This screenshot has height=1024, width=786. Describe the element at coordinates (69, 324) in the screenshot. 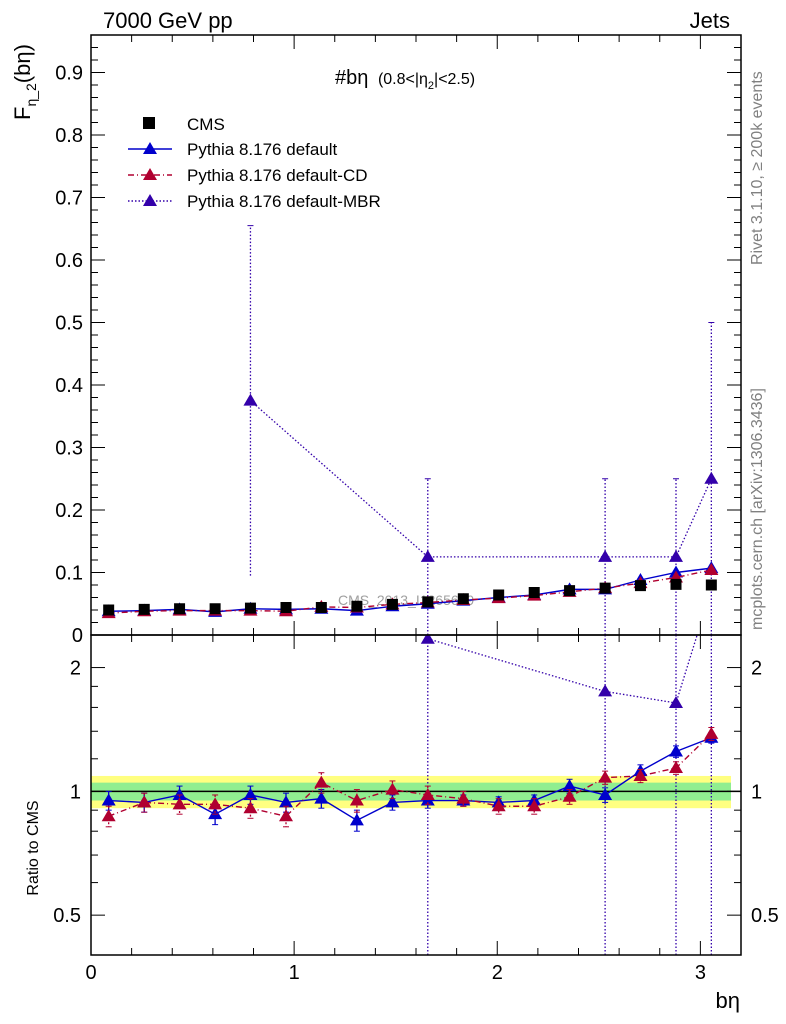

I see `y-tick-label: 0.5` at that location.